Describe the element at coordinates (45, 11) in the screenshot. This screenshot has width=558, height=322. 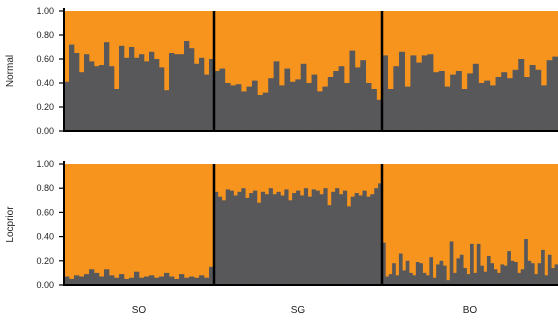
I see `y-tick-label: 1.00` at that location.